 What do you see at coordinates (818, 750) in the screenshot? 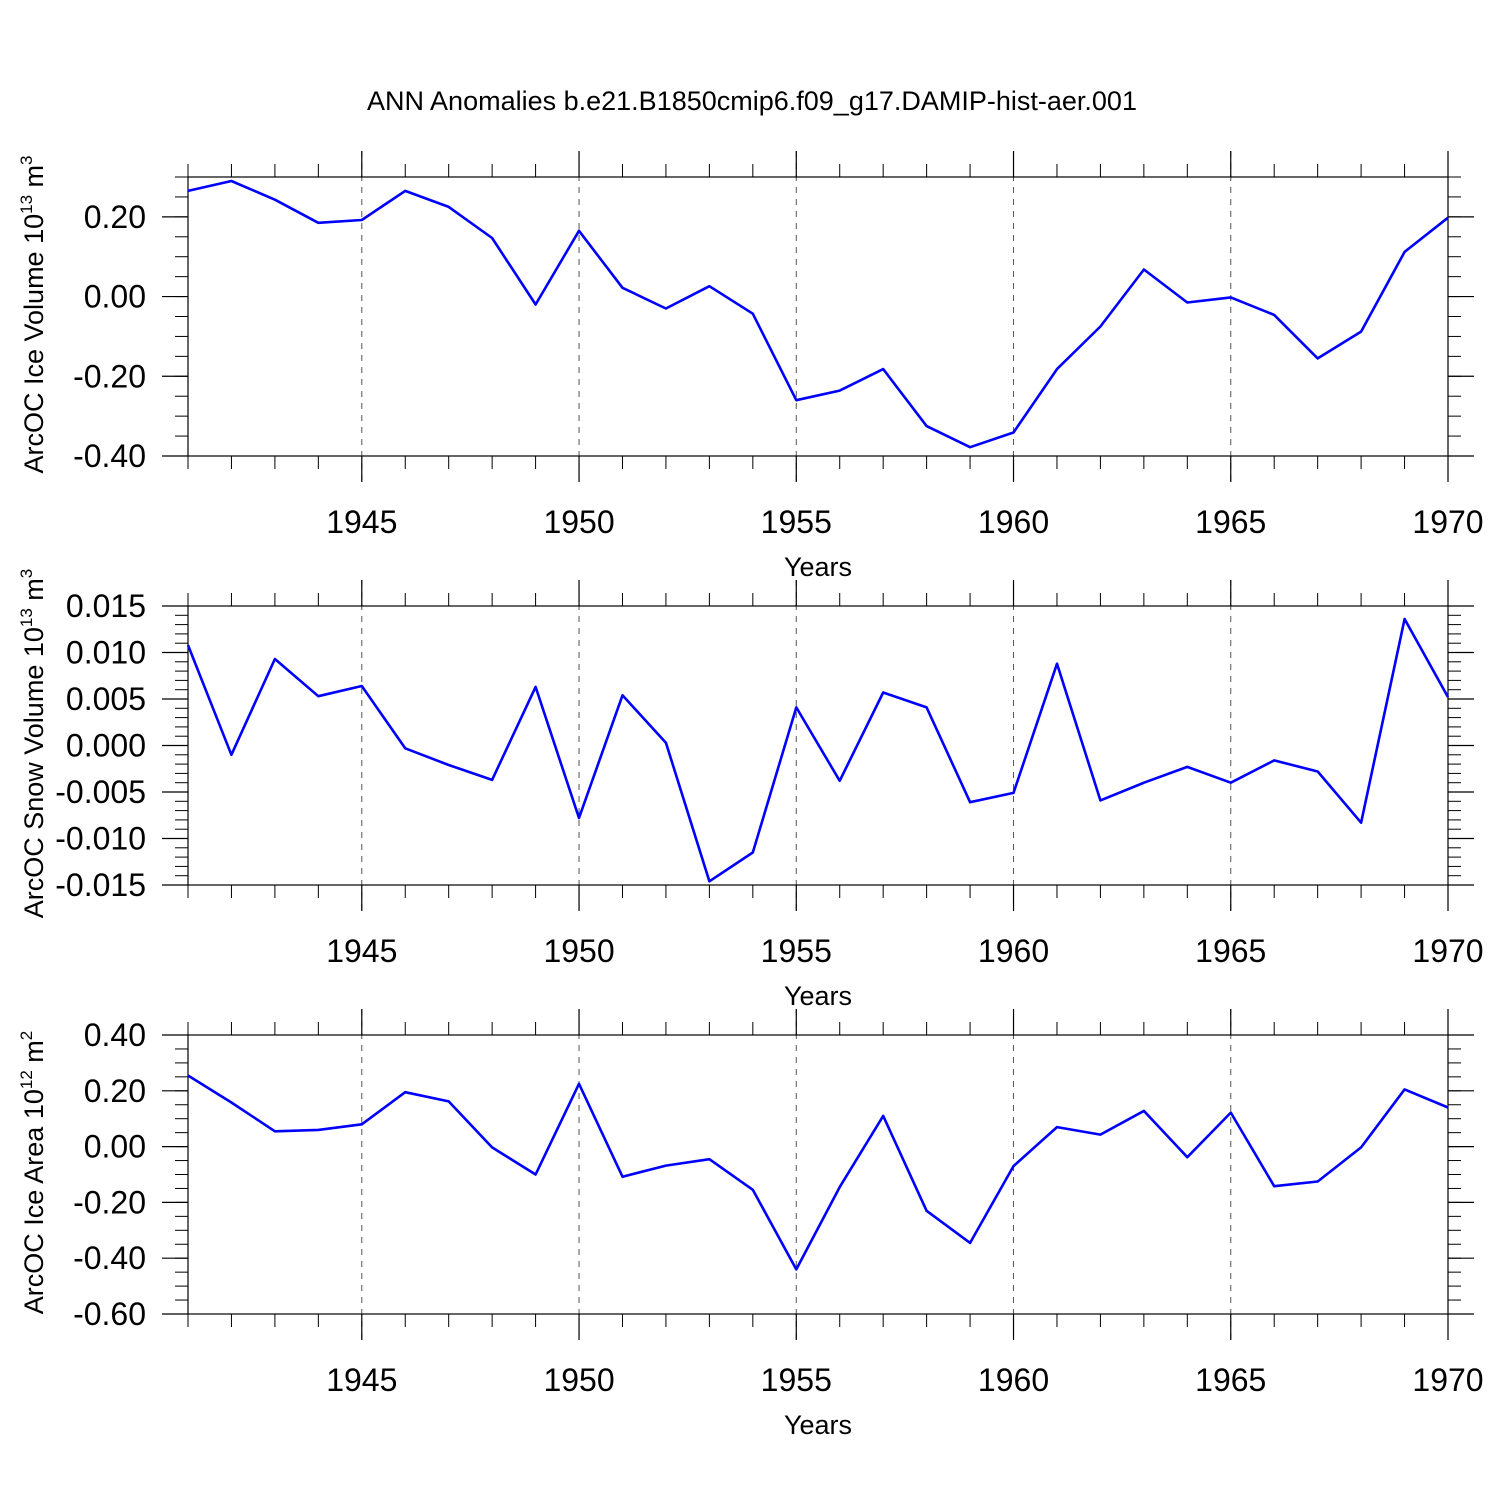
I see `series-line-snow_volume` at bounding box center [818, 750].